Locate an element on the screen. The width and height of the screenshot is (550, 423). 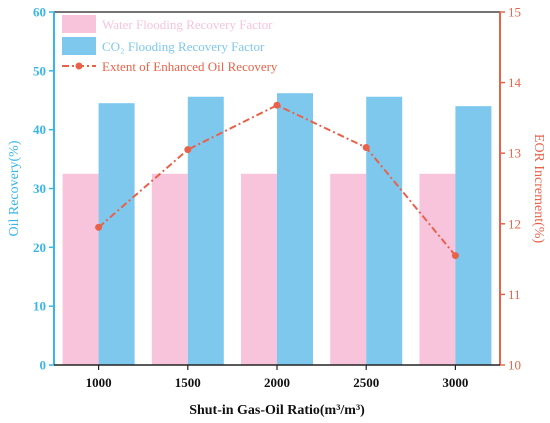
x-tick-label-1000: 1000 is located at coordinates (99, 382).